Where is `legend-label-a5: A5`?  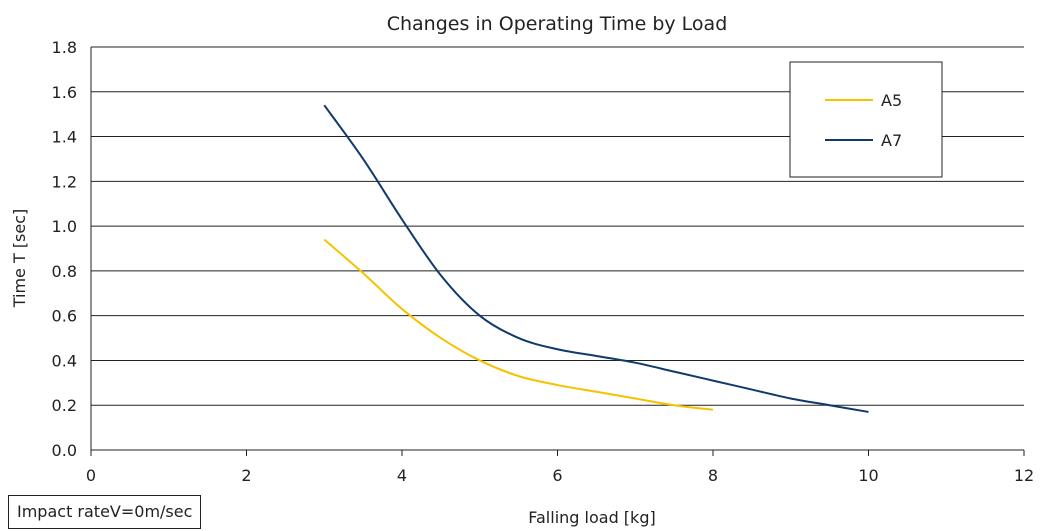
legend-label-a5: A5 is located at coordinates (891, 100).